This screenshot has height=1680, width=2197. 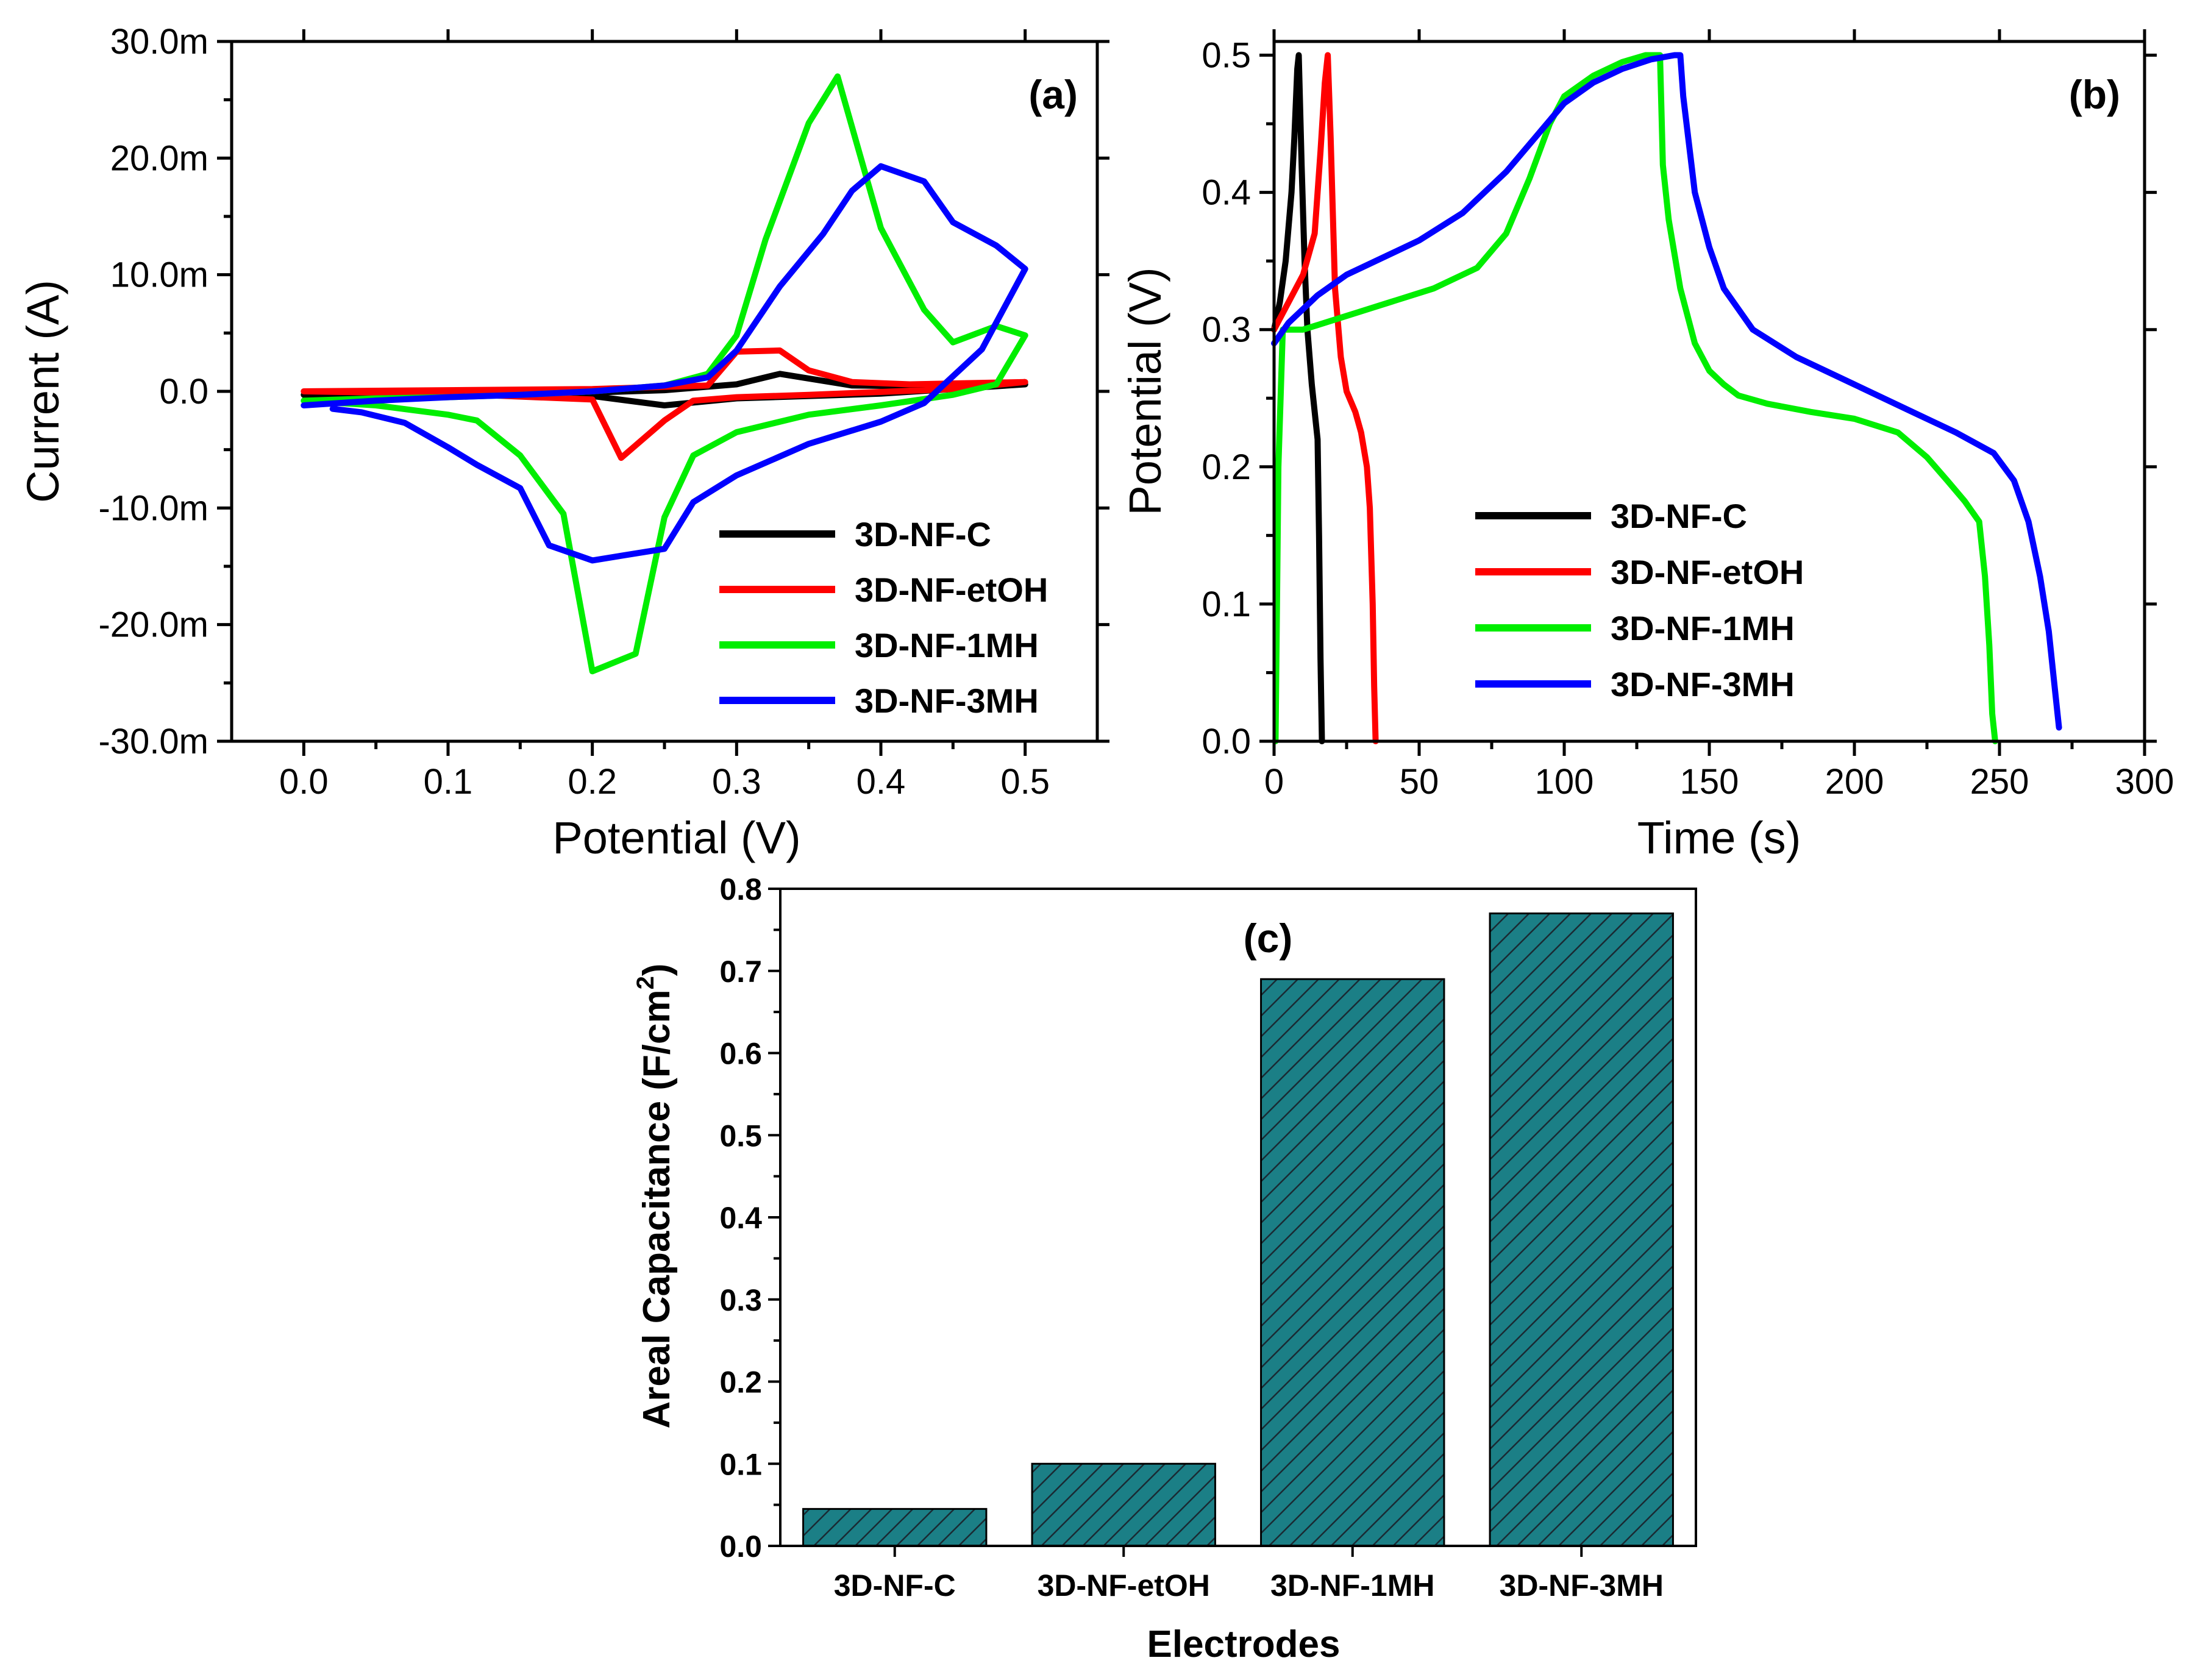 I want to click on chart-c-xtick-label-3d-nf-1mh: 3D-NF-1MH, so click(x=1352, y=1585).